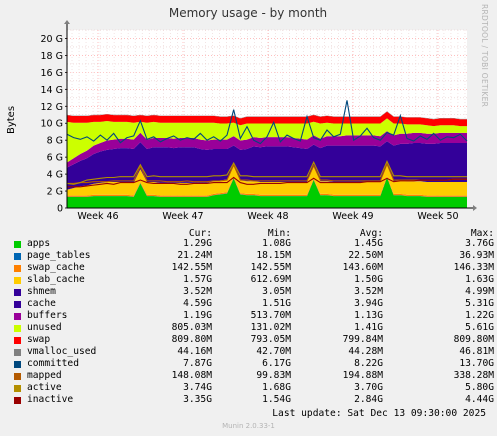  What do you see at coordinates (476, 351) in the screenshot?
I see `legend-max: 46.81M` at bounding box center [476, 351].